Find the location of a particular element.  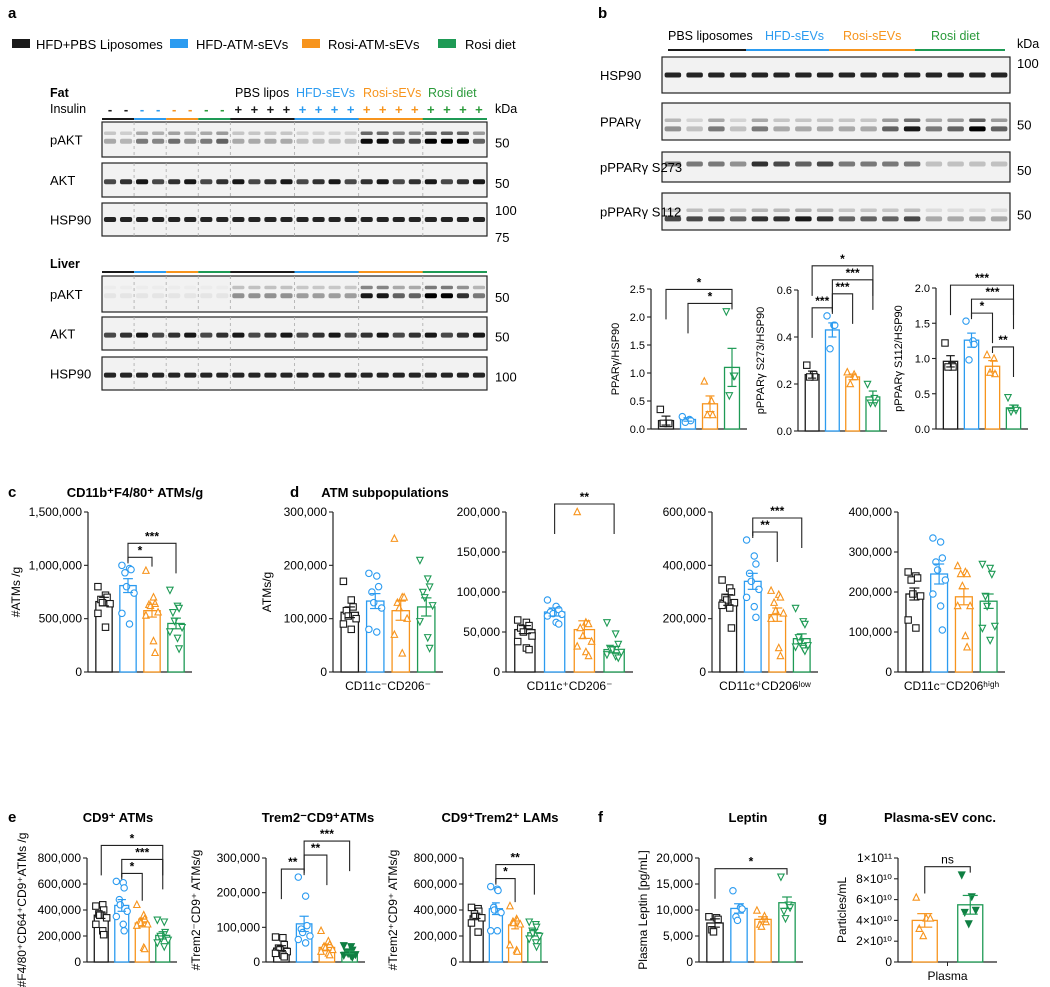

blot-frame is located at coordinates (294, 373).